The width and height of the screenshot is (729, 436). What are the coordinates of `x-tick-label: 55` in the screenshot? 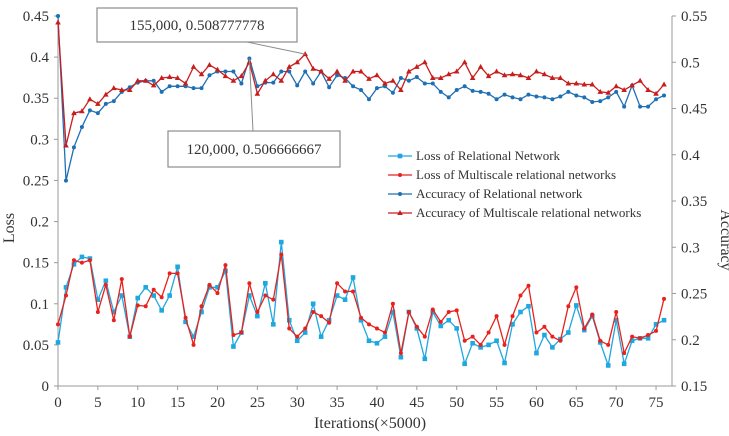 It's located at (496, 403).